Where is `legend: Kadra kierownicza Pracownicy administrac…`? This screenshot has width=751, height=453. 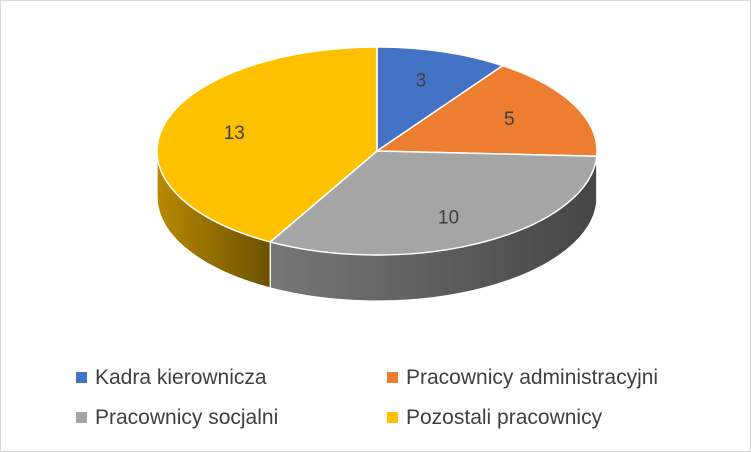 legend: Kadra kierownicza Pracownicy administrac… is located at coordinates (396, 397).